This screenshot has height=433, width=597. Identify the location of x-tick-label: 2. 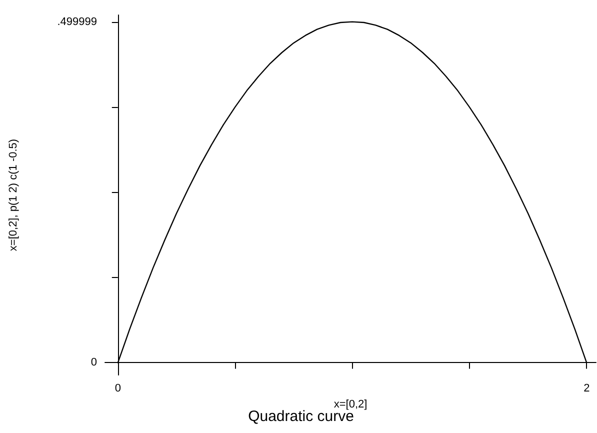
(587, 388).